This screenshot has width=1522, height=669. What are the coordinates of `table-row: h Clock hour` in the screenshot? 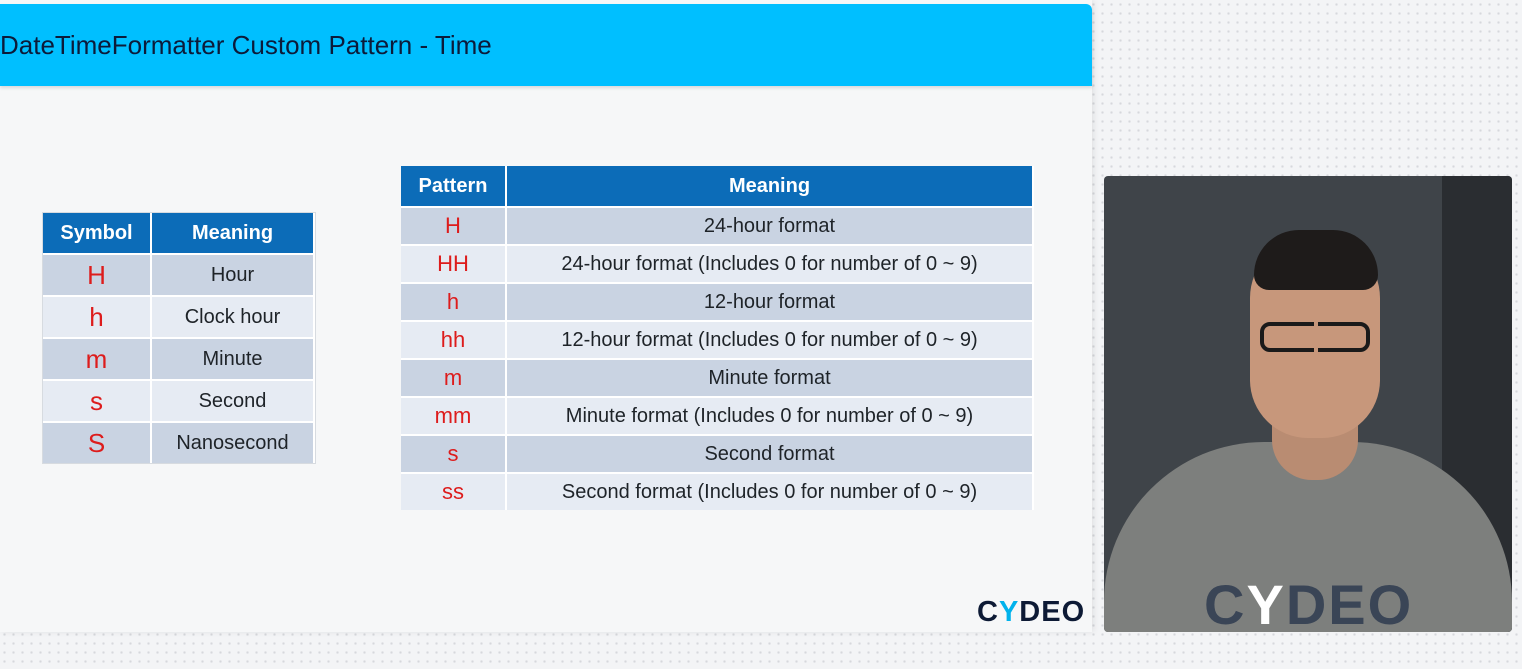 It's located at (179, 316).